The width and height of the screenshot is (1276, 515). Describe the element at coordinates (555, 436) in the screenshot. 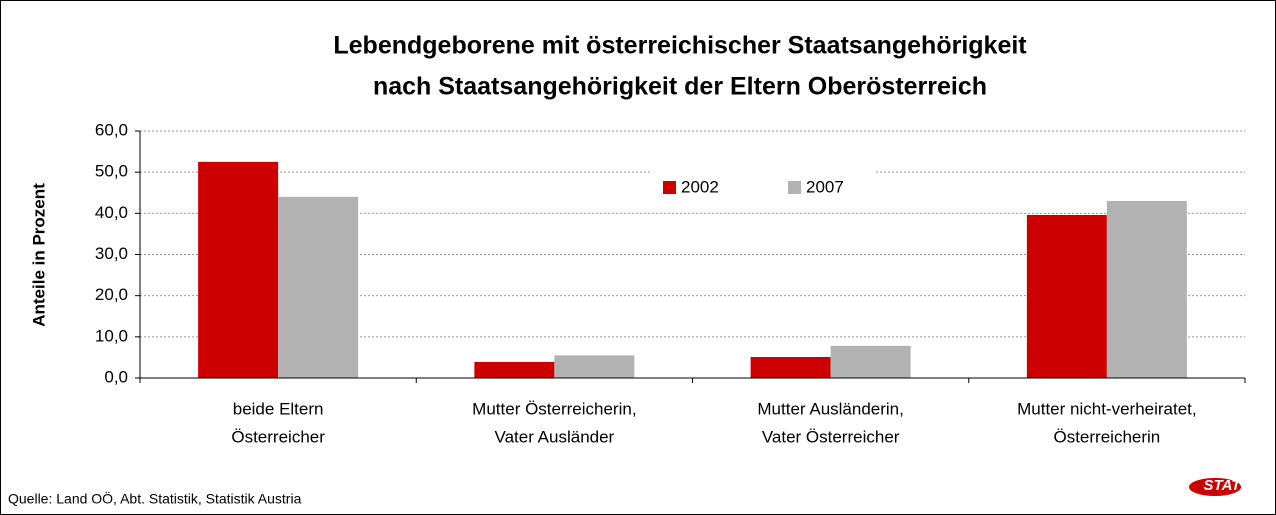

I see `x-tick-label: Vater Ausländer` at that location.